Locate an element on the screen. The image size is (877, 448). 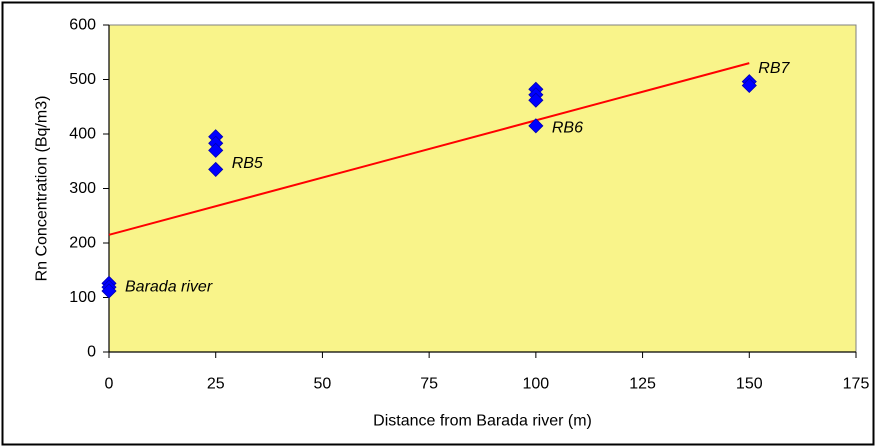
y-axis-title: Rn Concentration (Bq/m3) is located at coordinates (42, 189).